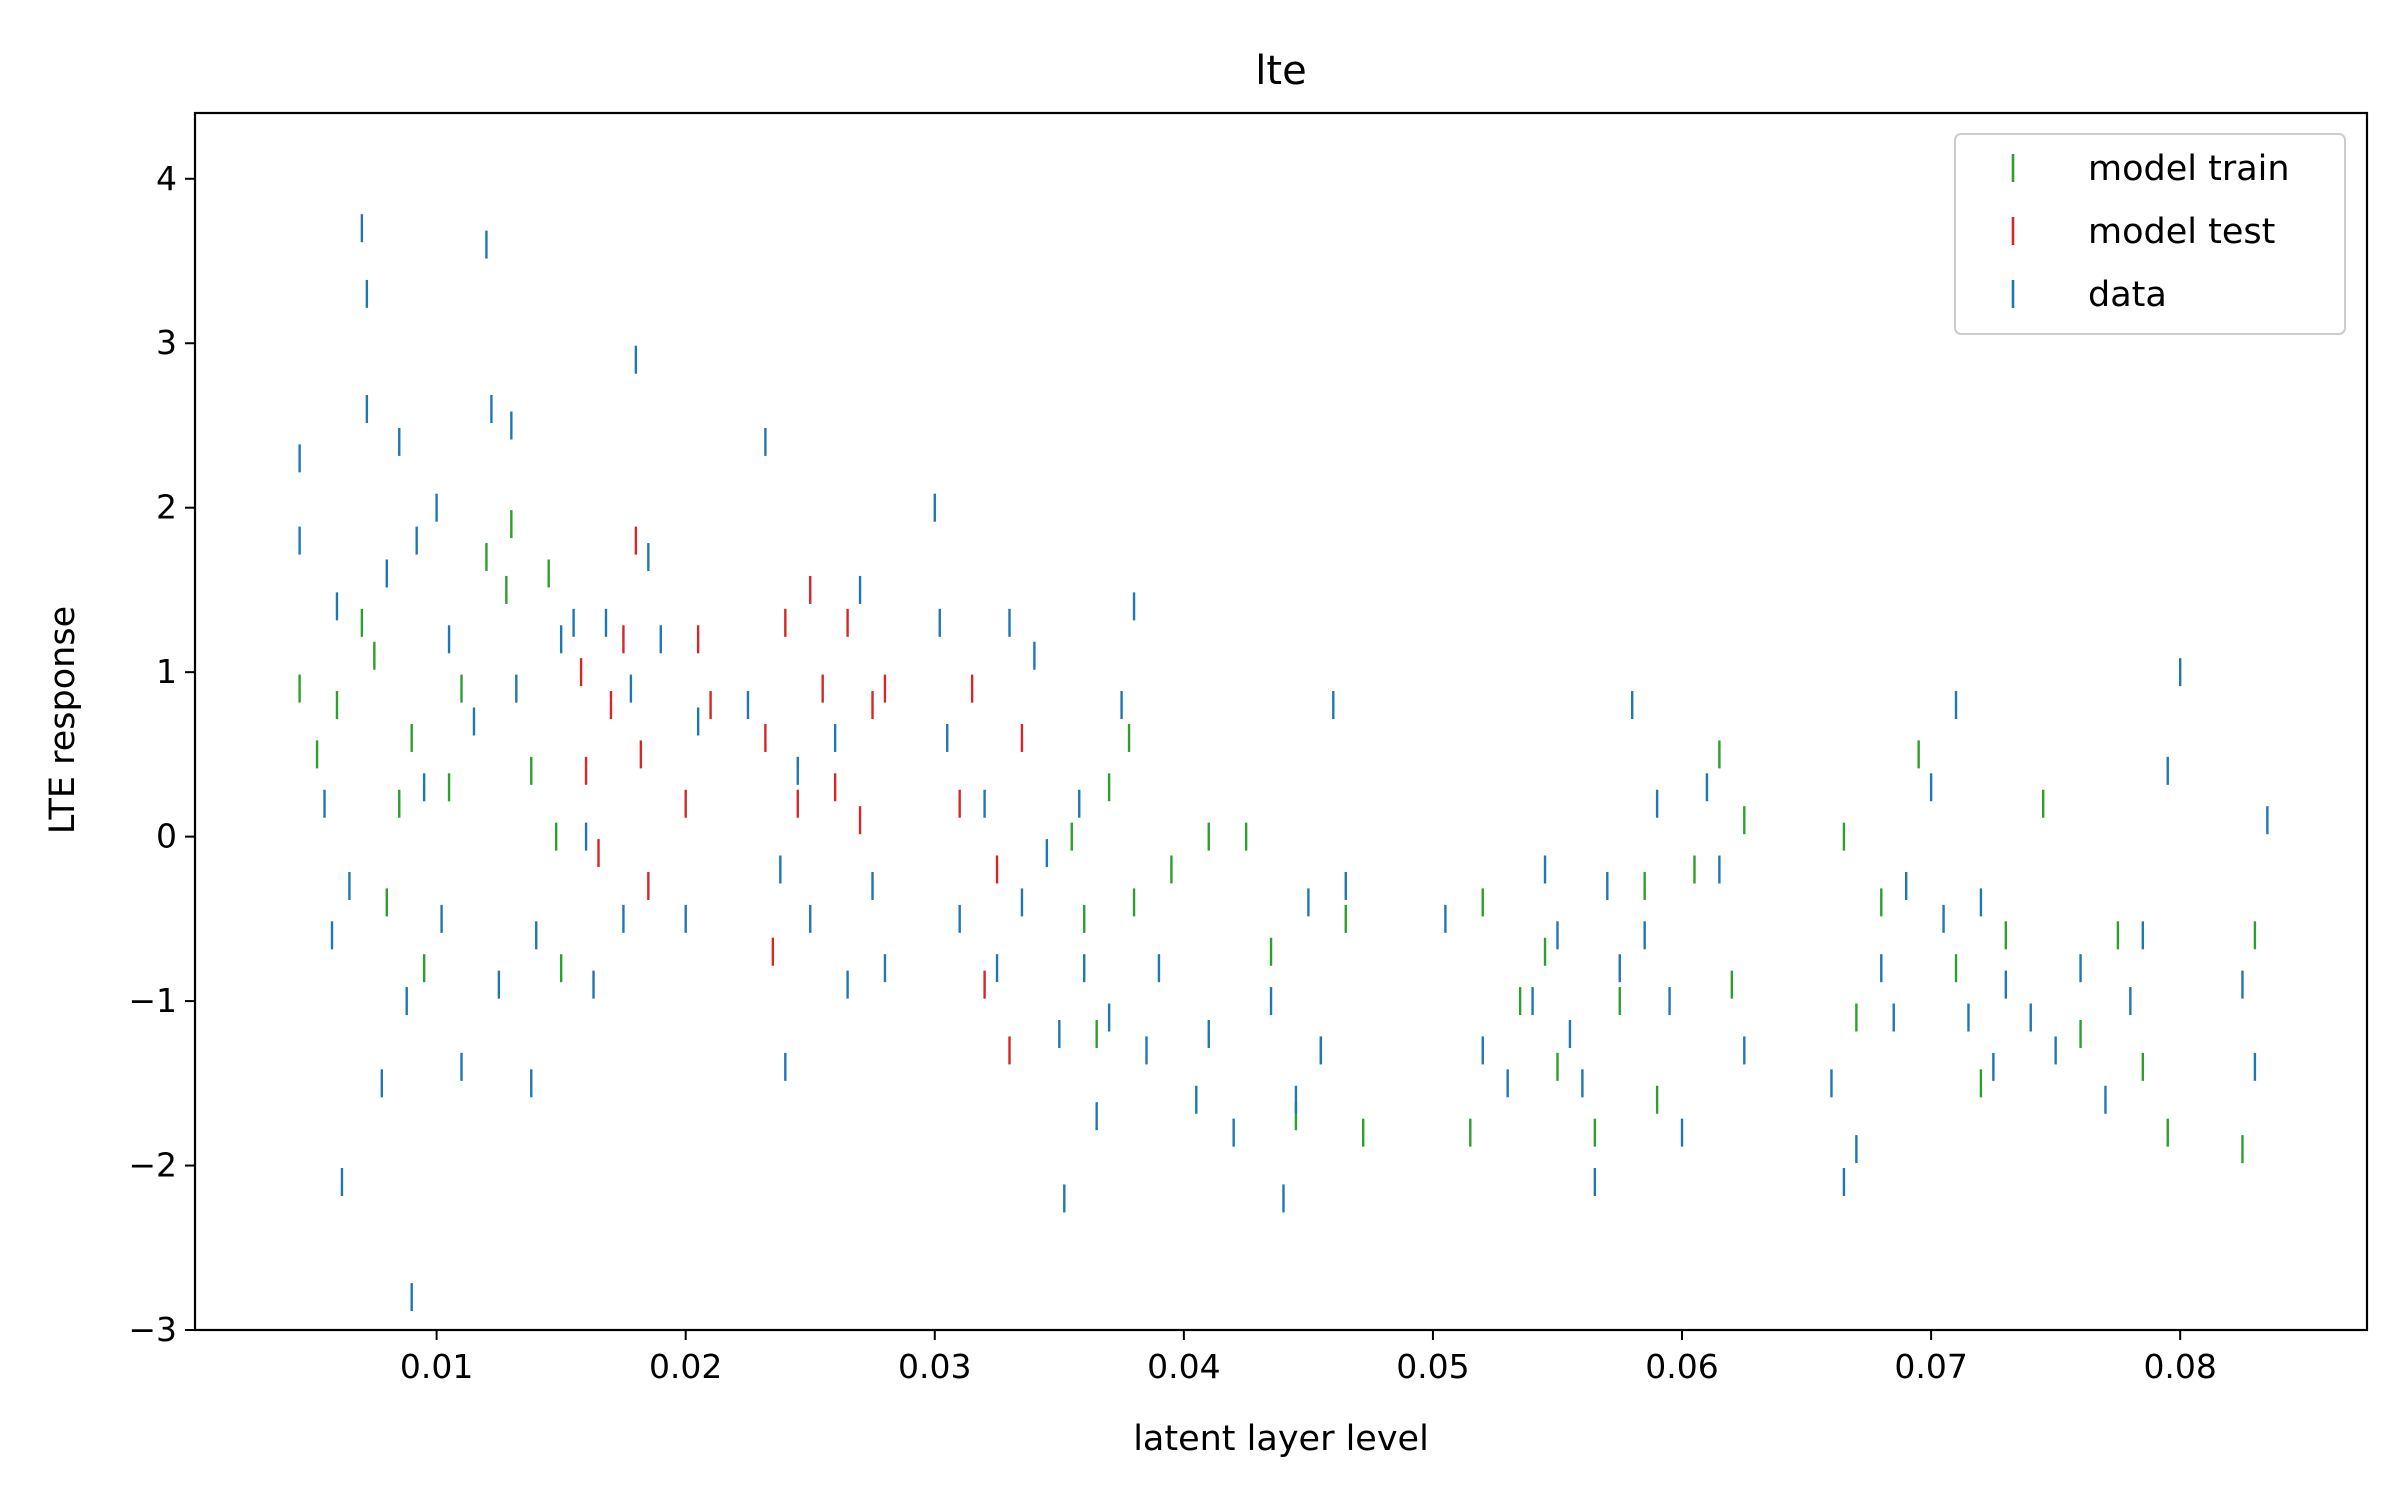  Describe the element at coordinates (2189, 169) in the screenshot. I see `legend-label-model-train: model train` at that location.